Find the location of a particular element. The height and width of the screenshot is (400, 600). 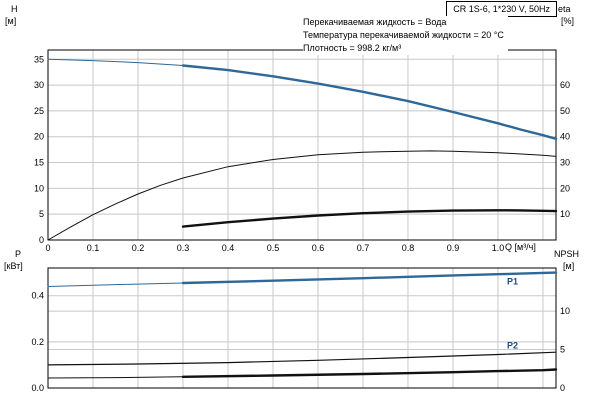

svg-text: 0.6 is located at coordinates (318, 248).